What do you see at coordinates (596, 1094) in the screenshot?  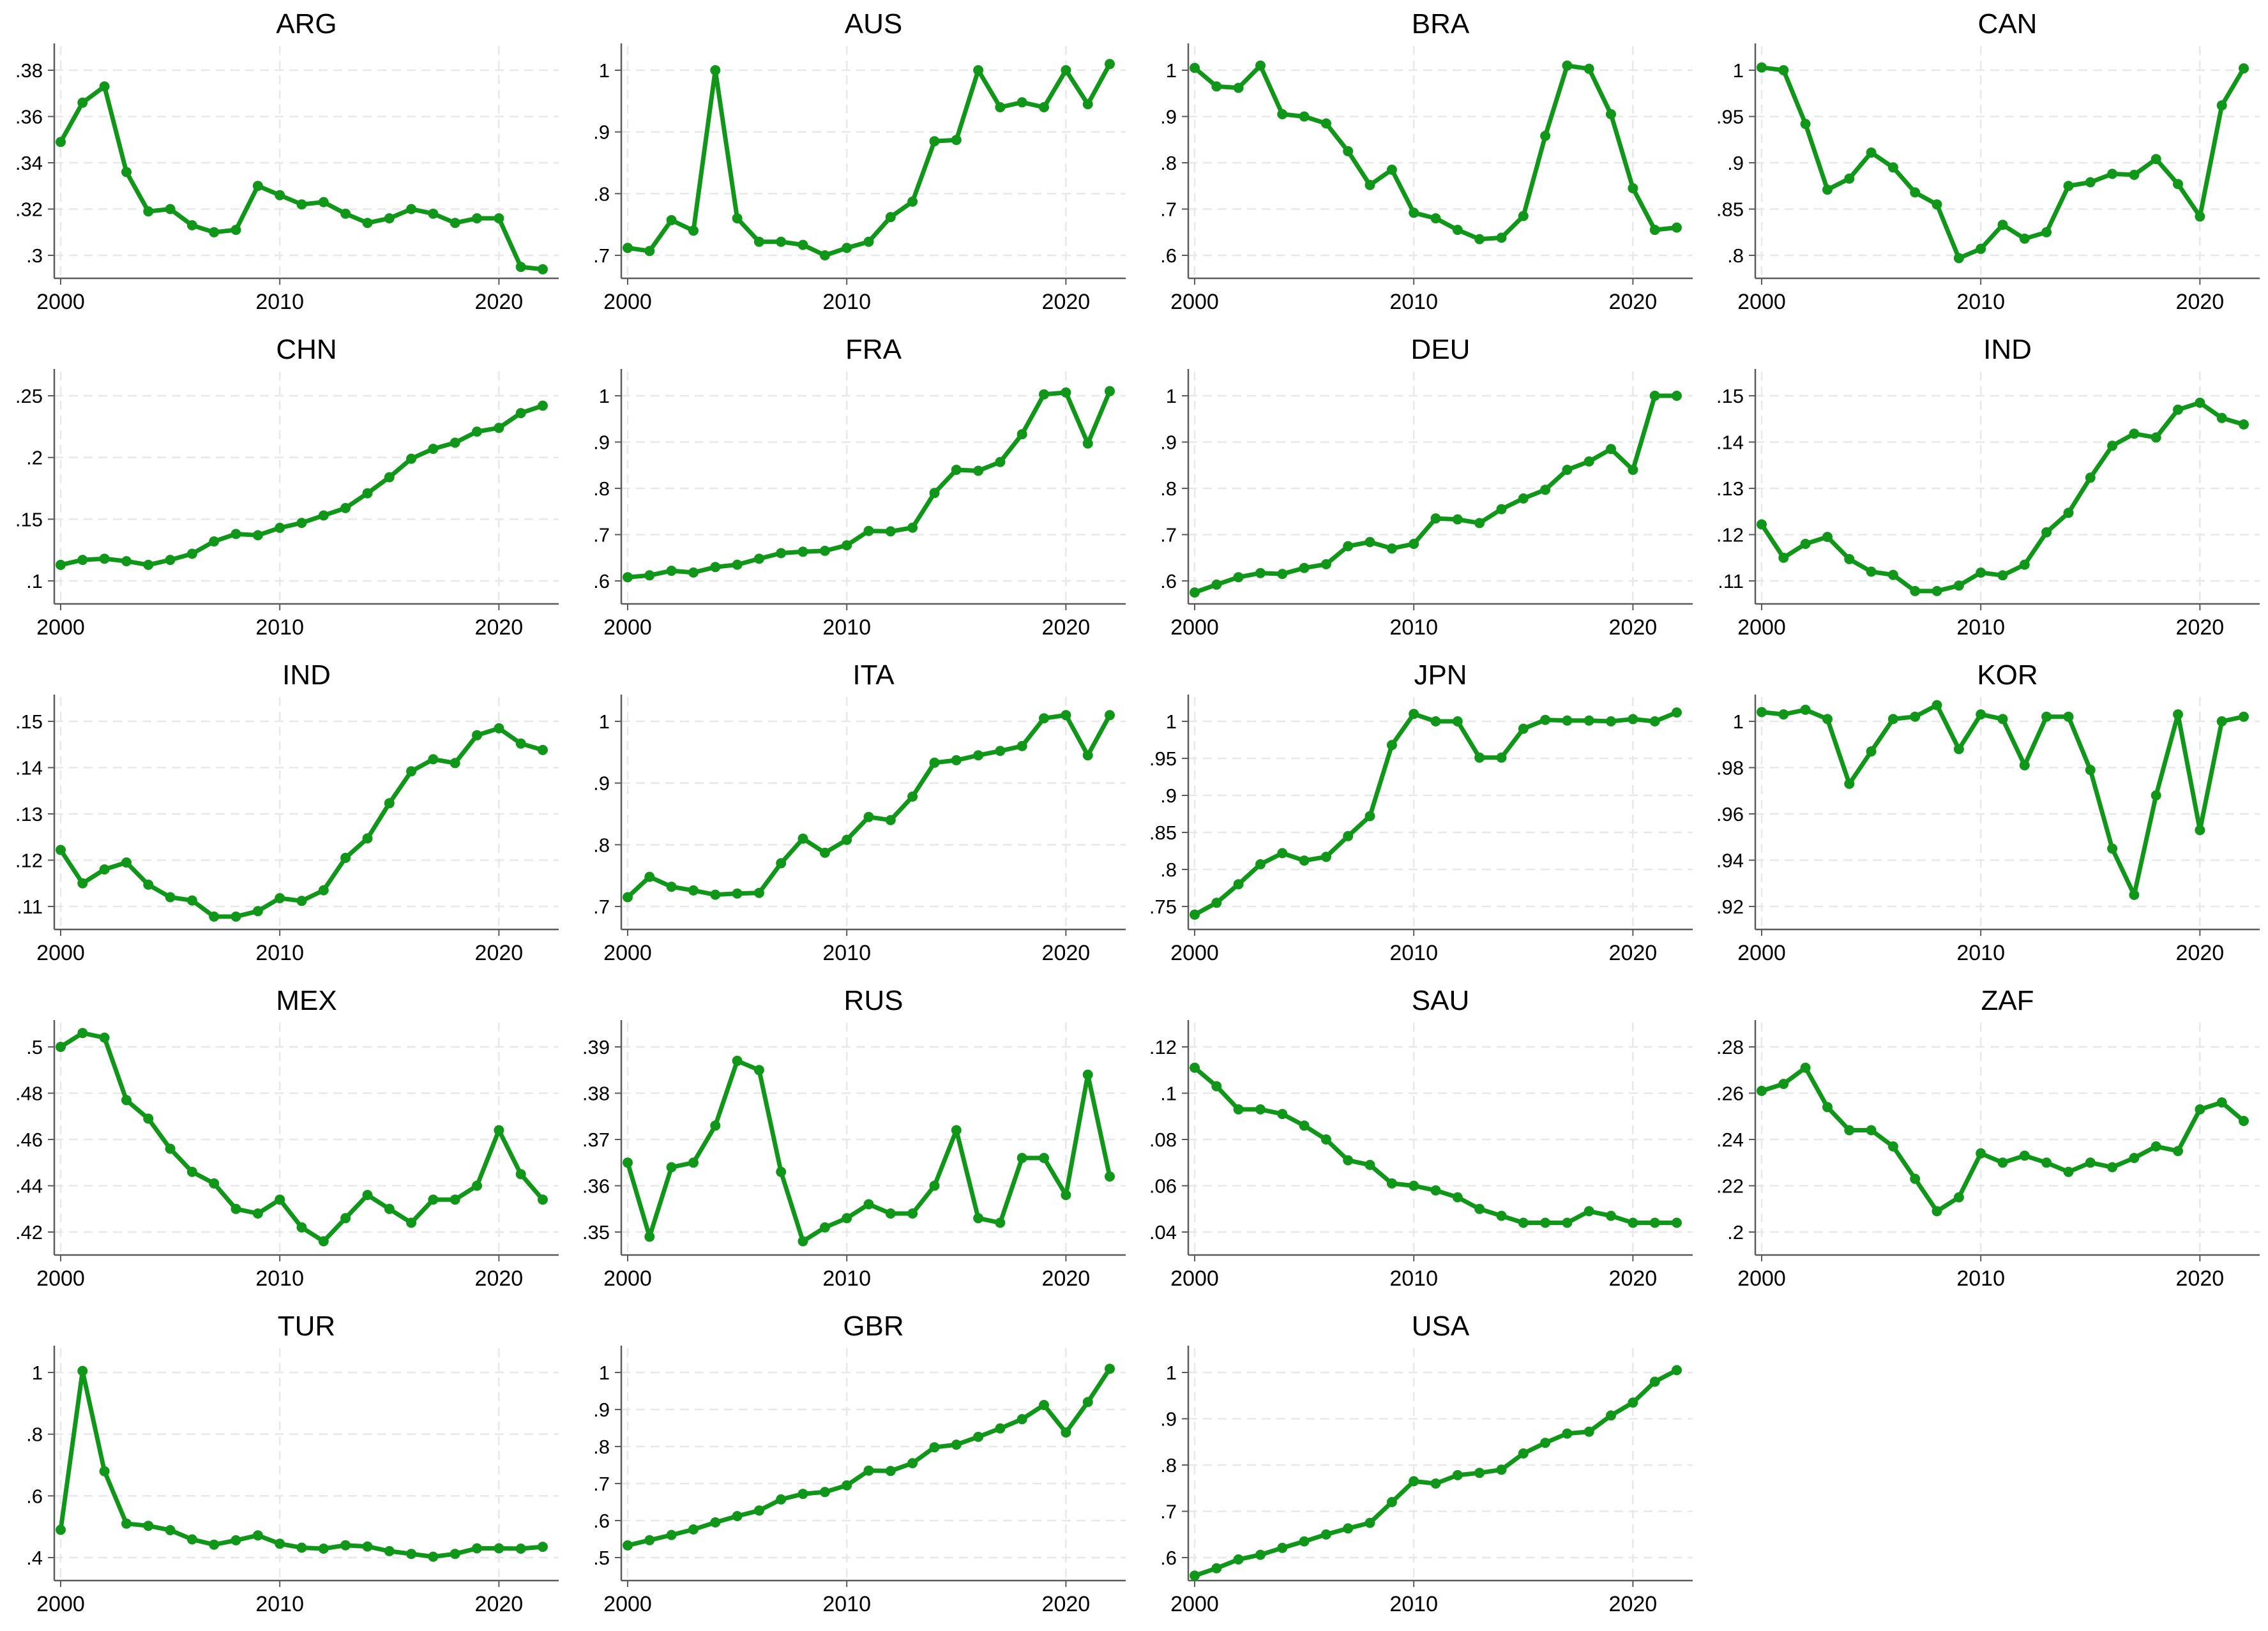 I see `y-tick-label: .38` at bounding box center [596, 1094].